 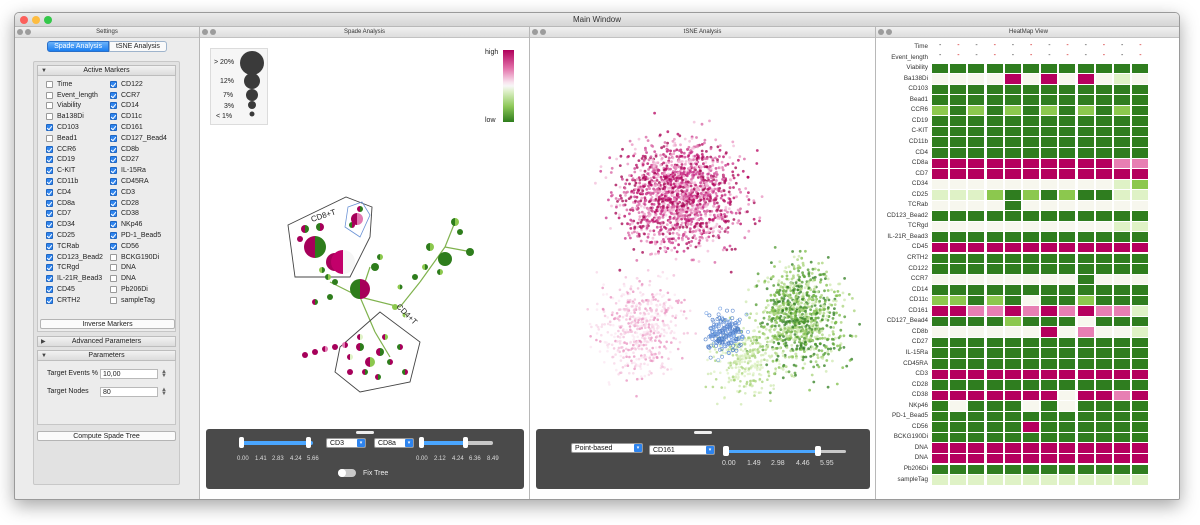 What do you see at coordinates (138, 127) in the screenshot?
I see `marker-cd161: CD161` at bounding box center [138, 127].